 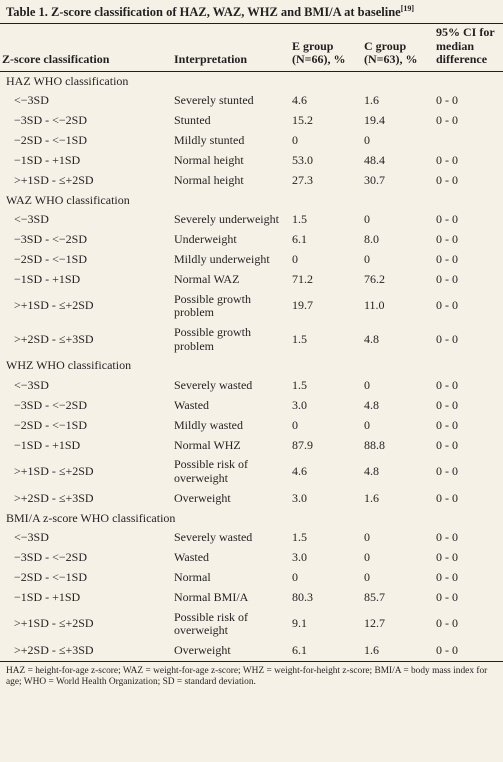 What do you see at coordinates (398, 48) in the screenshot?
I see `header-cell: C group (N=63), %` at bounding box center [398, 48].